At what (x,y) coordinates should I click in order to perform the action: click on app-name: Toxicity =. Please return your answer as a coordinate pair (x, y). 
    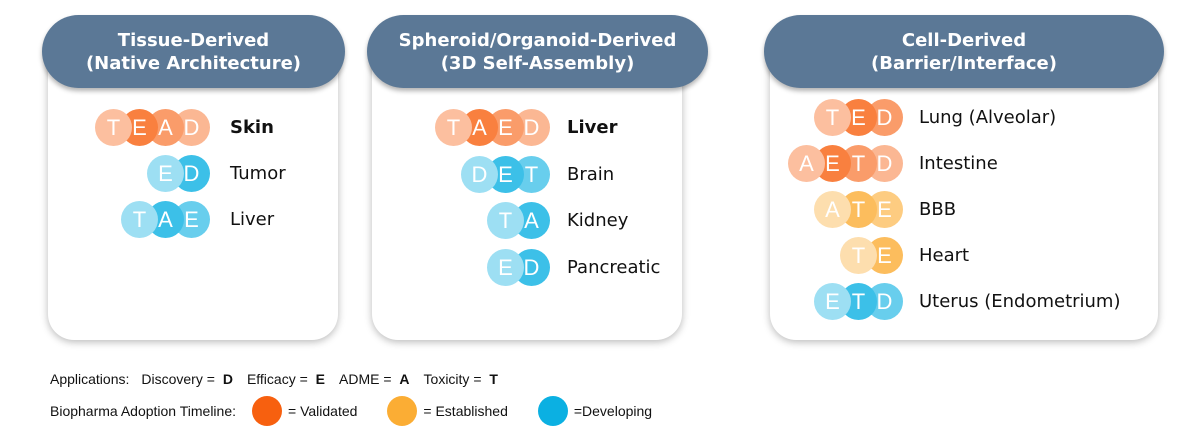
    Looking at the image, I should click on (454, 379).